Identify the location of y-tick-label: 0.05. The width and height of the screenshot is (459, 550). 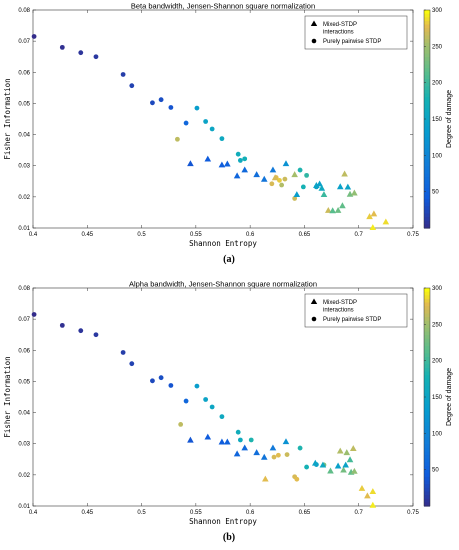
(24, 104).